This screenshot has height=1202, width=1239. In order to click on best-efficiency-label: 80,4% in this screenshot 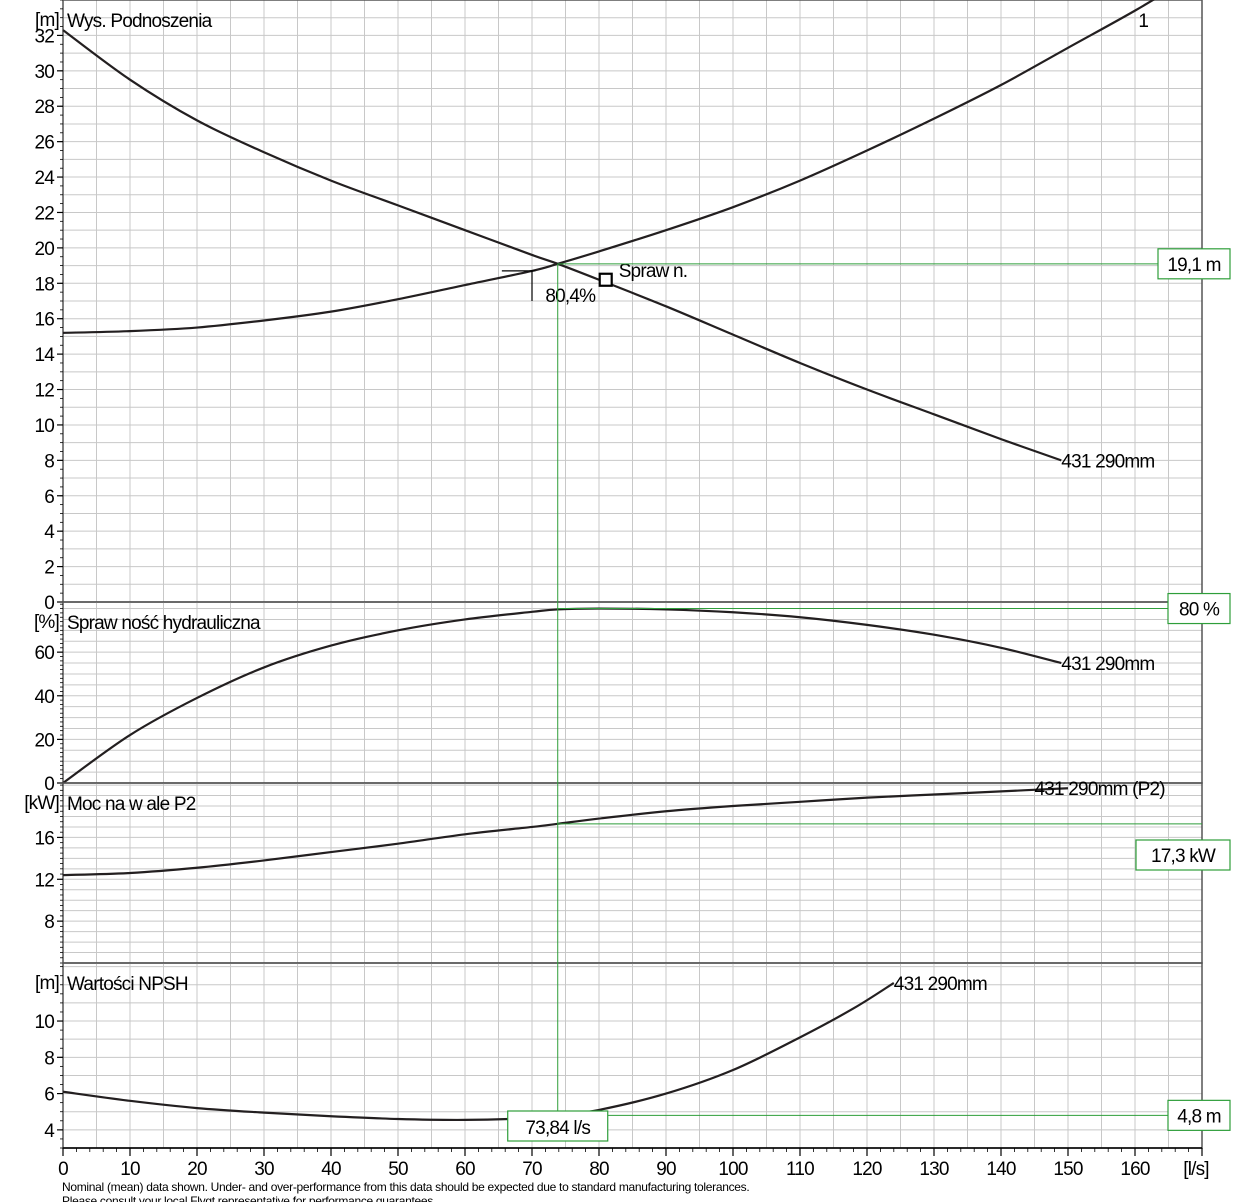, I will do `click(570, 296)`.